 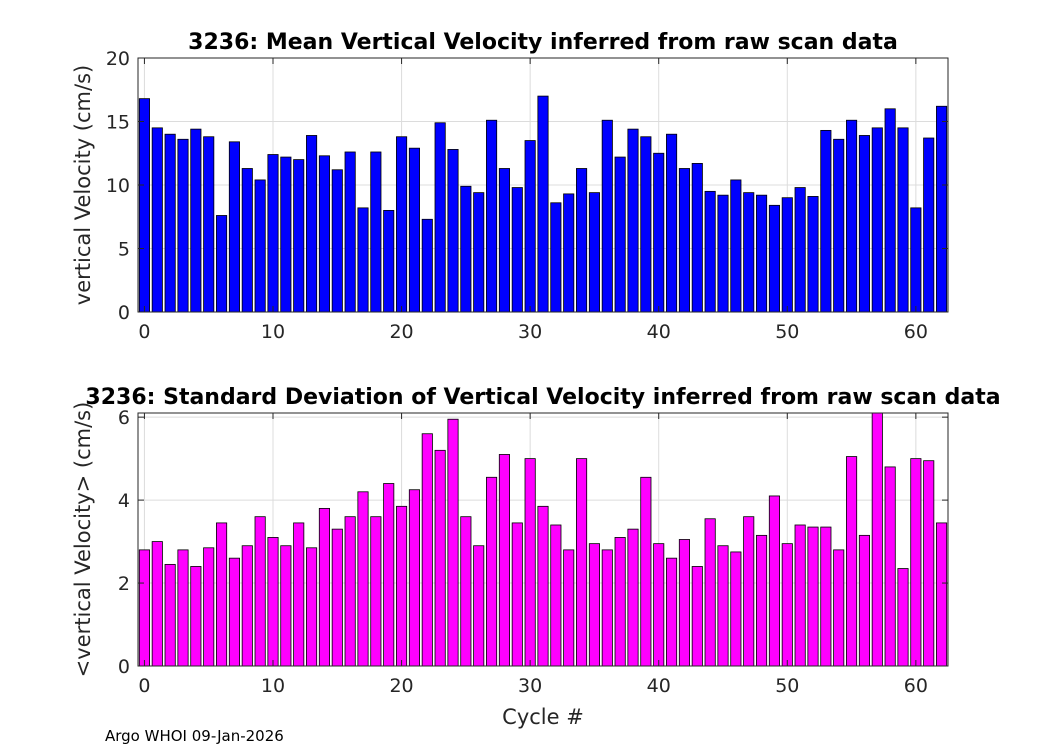 I want to click on std-y-tick-label: 4, so click(x=124, y=501).